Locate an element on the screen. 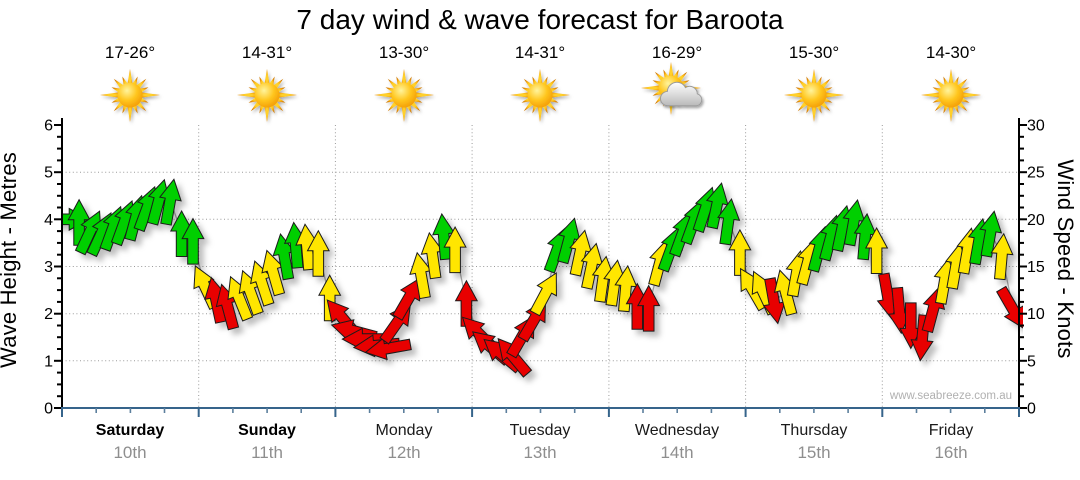  svg-text: 10th is located at coordinates (129, 452).